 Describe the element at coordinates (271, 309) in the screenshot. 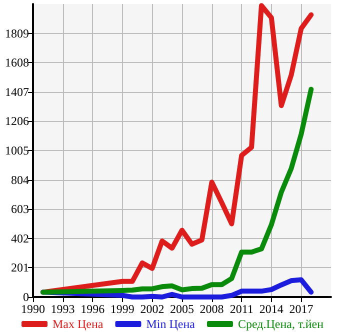

I see `x-tick-label: 2014` at that location.